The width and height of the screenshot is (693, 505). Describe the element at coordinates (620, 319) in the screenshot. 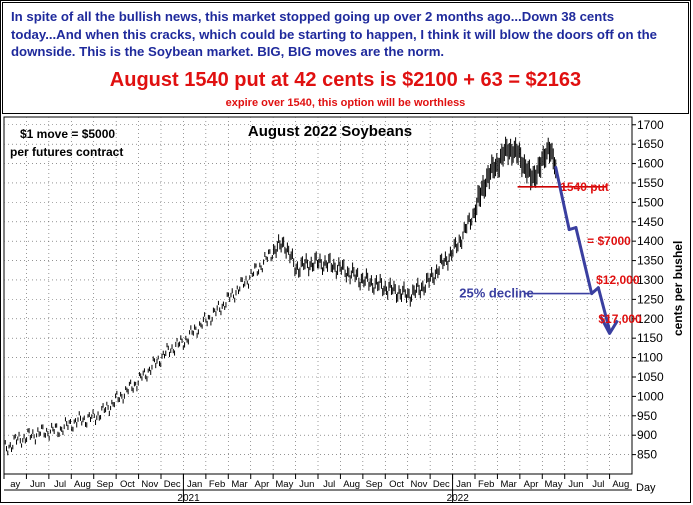

I see `loss-label-17000: $17,000` at that location.